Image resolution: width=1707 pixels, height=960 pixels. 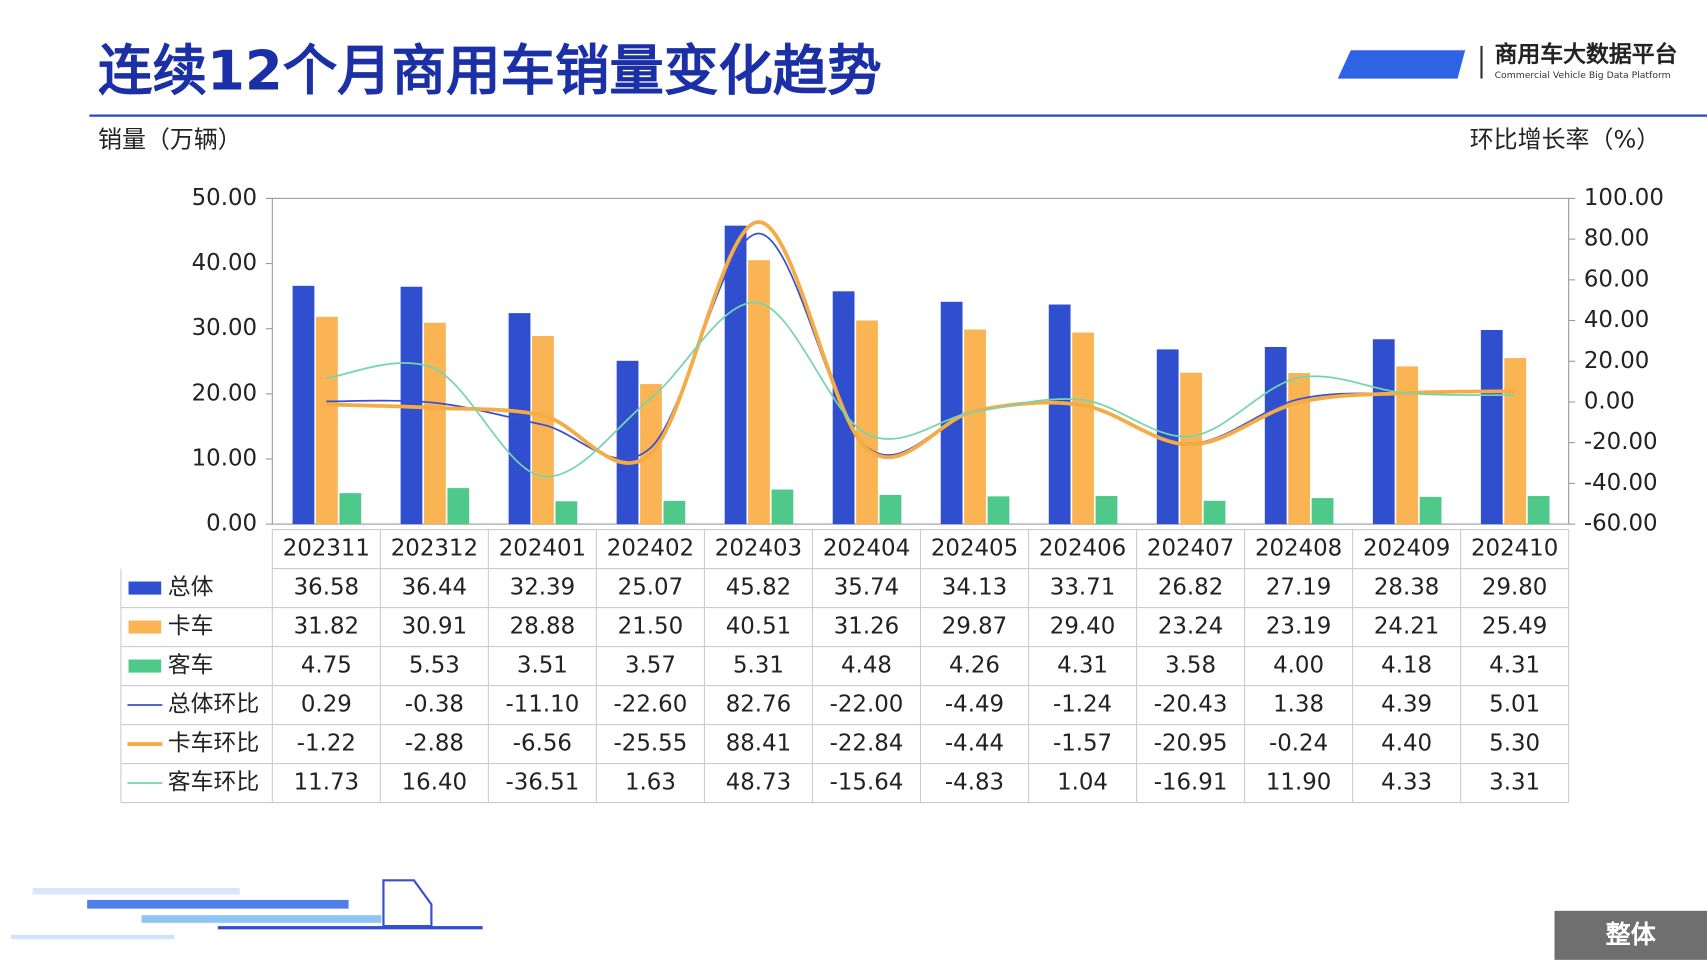 I want to click on y-tick-label: 10.00, so click(x=224, y=458).